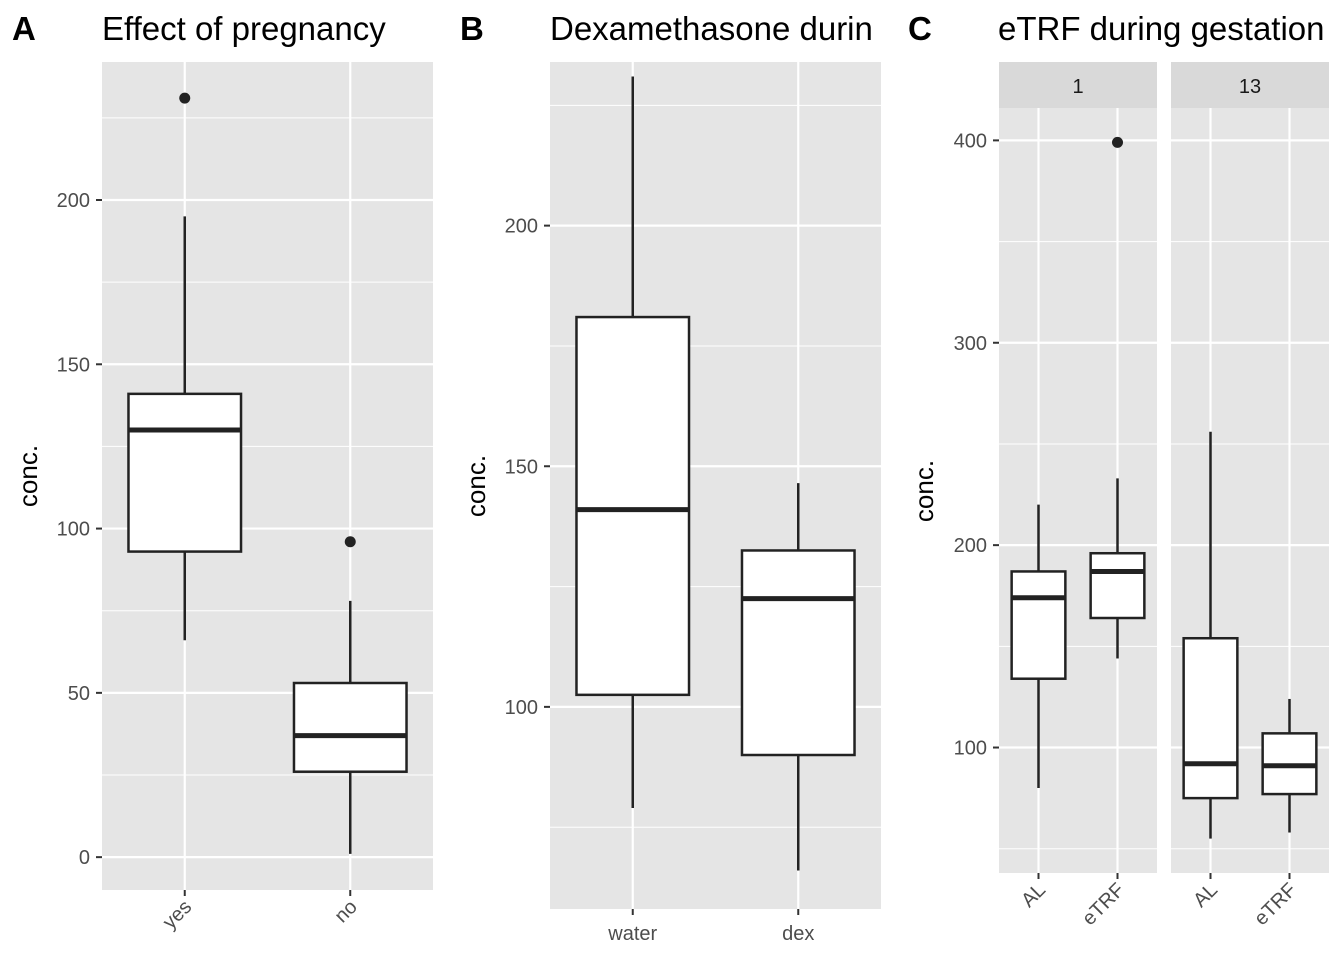 This screenshot has width=1344, height=960. What do you see at coordinates (244, 28) in the screenshot?
I see `panel-a-title: Effect of pregnancy` at bounding box center [244, 28].